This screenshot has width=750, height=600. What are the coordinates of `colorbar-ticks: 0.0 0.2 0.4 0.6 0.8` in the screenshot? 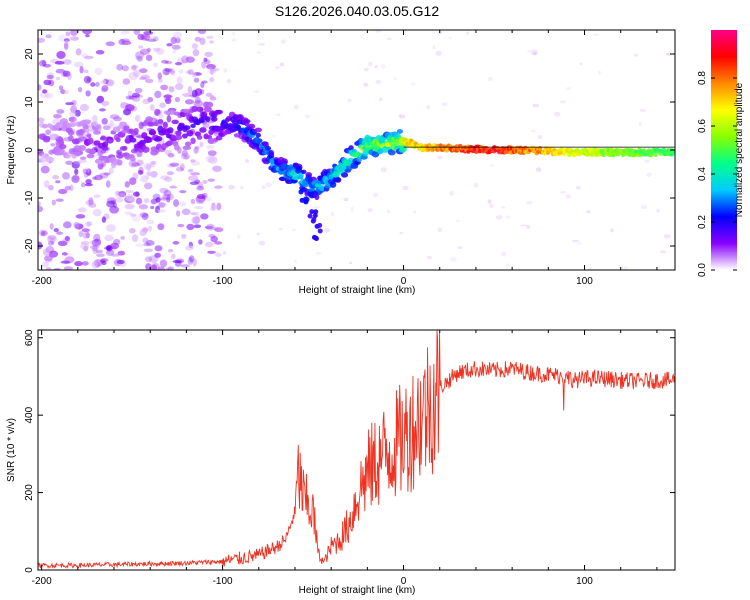 It's located at (717, 174).